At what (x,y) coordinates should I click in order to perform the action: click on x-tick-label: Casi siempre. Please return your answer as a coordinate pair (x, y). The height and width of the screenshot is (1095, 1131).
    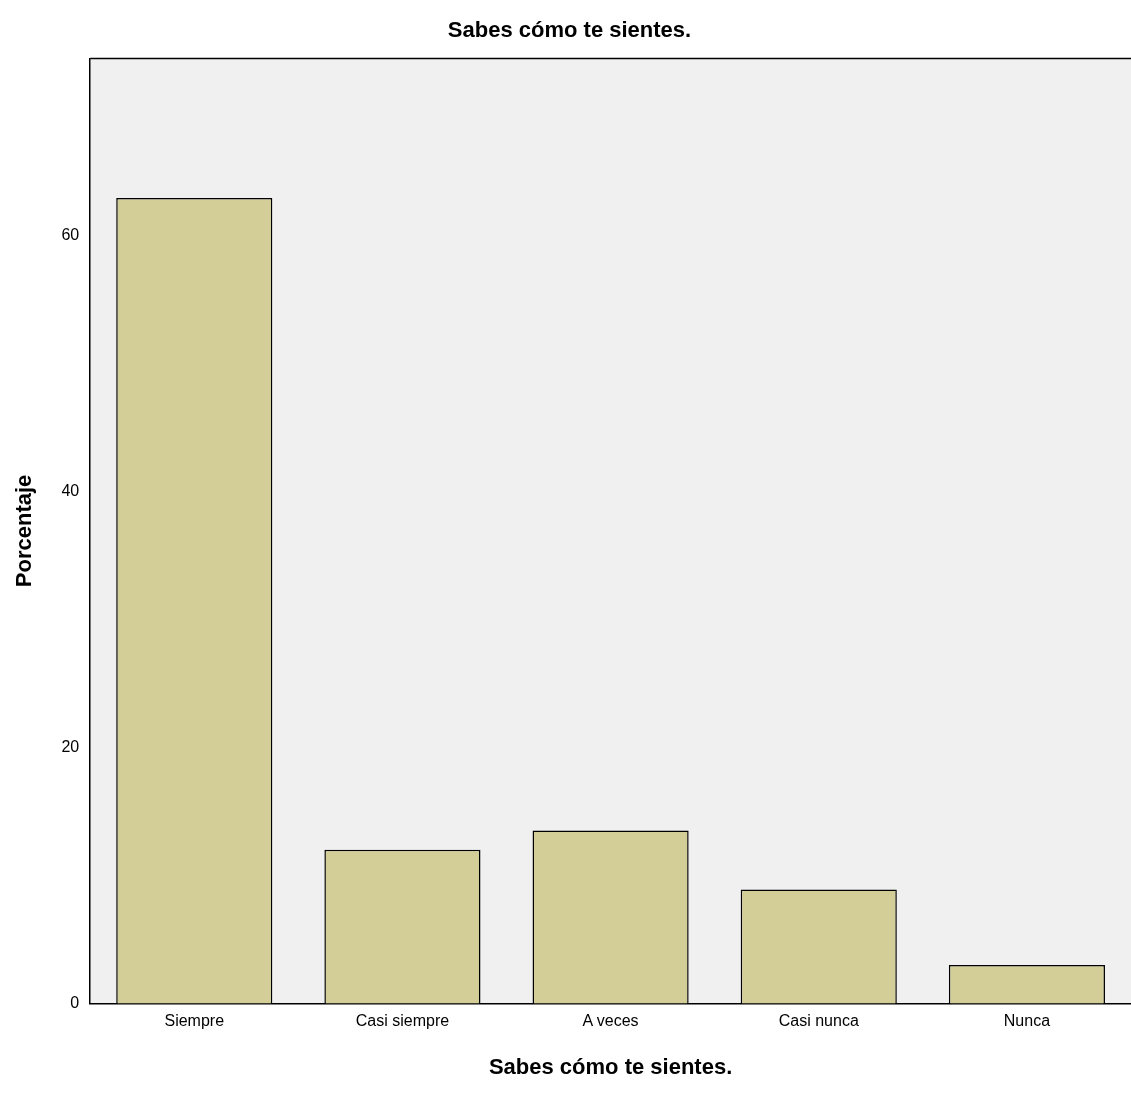
    Looking at the image, I should click on (402, 1021).